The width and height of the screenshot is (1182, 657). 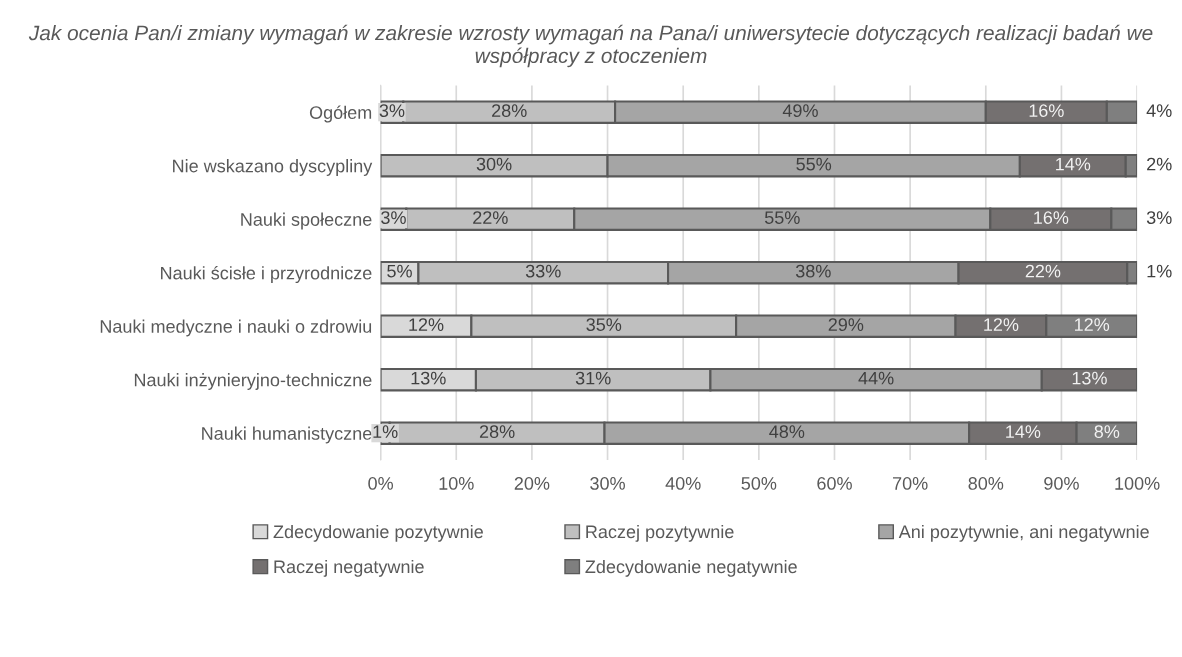 What do you see at coordinates (287, 435) in the screenshot?
I see `y-tick-label: Nauki humanistyczne` at bounding box center [287, 435].